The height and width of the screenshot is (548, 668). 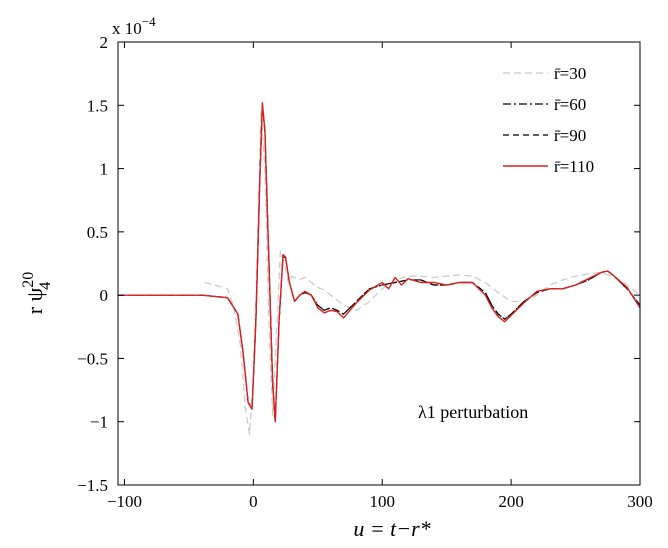 What do you see at coordinates (511, 501) in the screenshot?
I see `x-tick-label: 200` at bounding box center [511, 501].